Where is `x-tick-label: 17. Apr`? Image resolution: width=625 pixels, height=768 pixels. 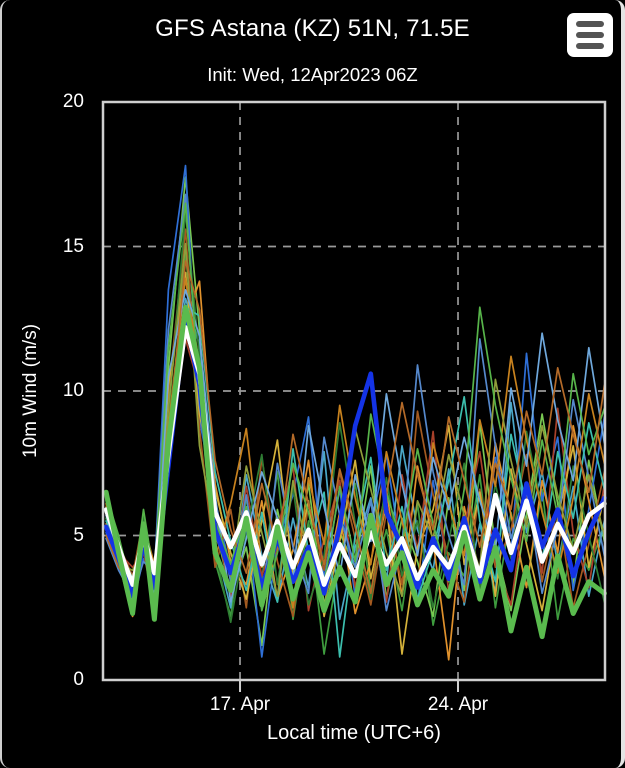 x-tick-label: 17. Apr is located at coordinates (240, 704).